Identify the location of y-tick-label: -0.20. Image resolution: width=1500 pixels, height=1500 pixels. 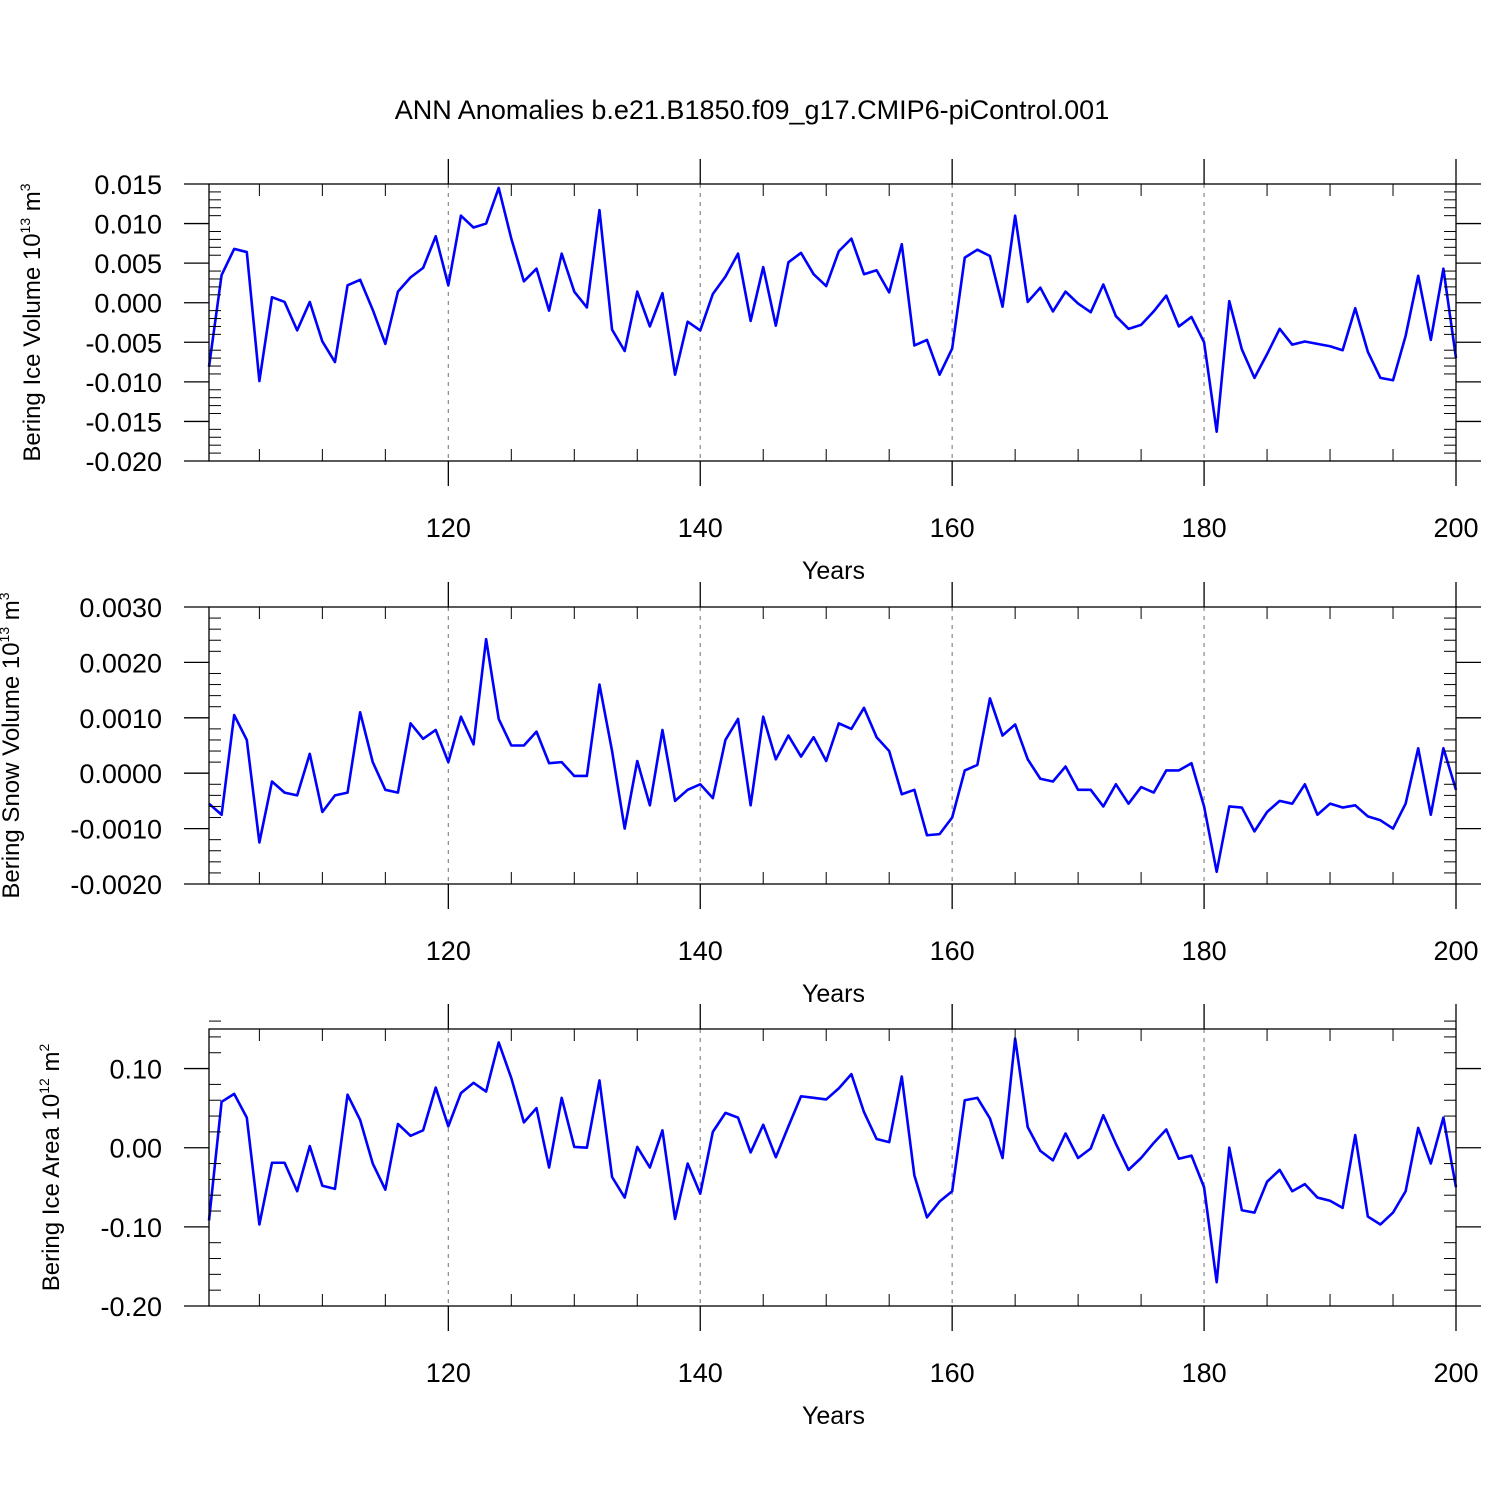
(131, 1307).